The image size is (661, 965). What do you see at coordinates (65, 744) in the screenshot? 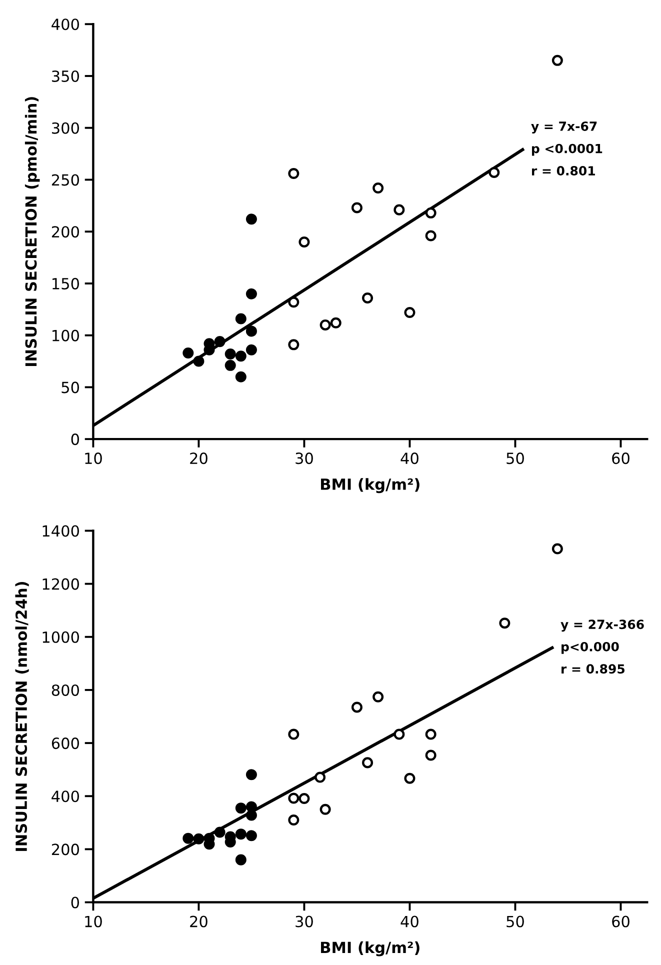
I see `y-tick-label: 600` at bounding box center [65, 744].